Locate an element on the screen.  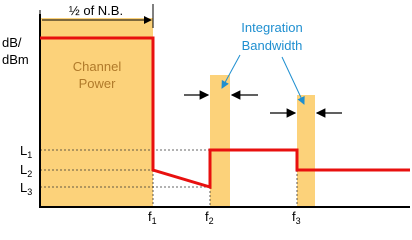
span-label: ½ of N.B. is located at coordinates (96, 10).